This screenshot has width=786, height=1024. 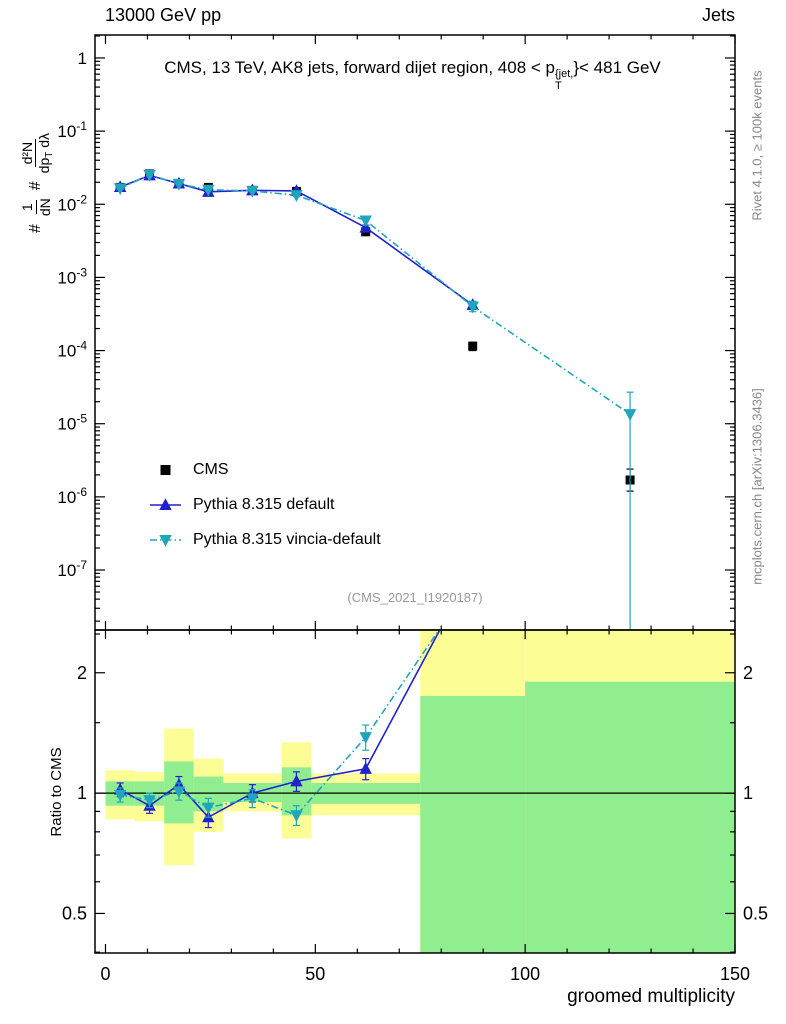 I want to click on analysis-group-label: Jets, so click(x=718, y=15).